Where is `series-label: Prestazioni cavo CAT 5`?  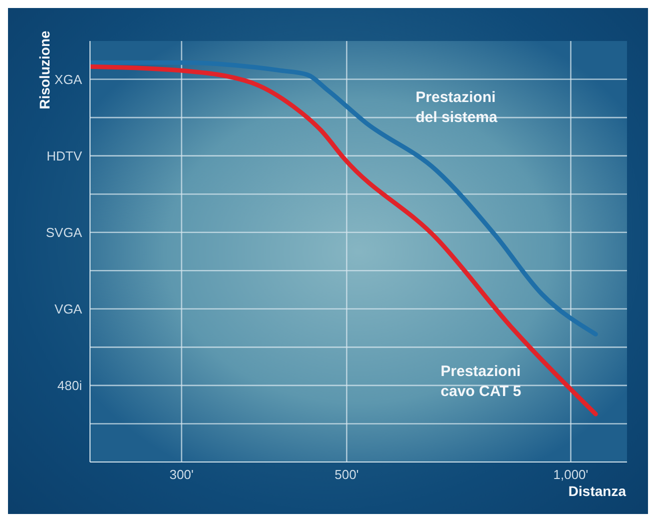
series-label: Prestazioni cavo CAT 5 is located at coordinates (481, 381).